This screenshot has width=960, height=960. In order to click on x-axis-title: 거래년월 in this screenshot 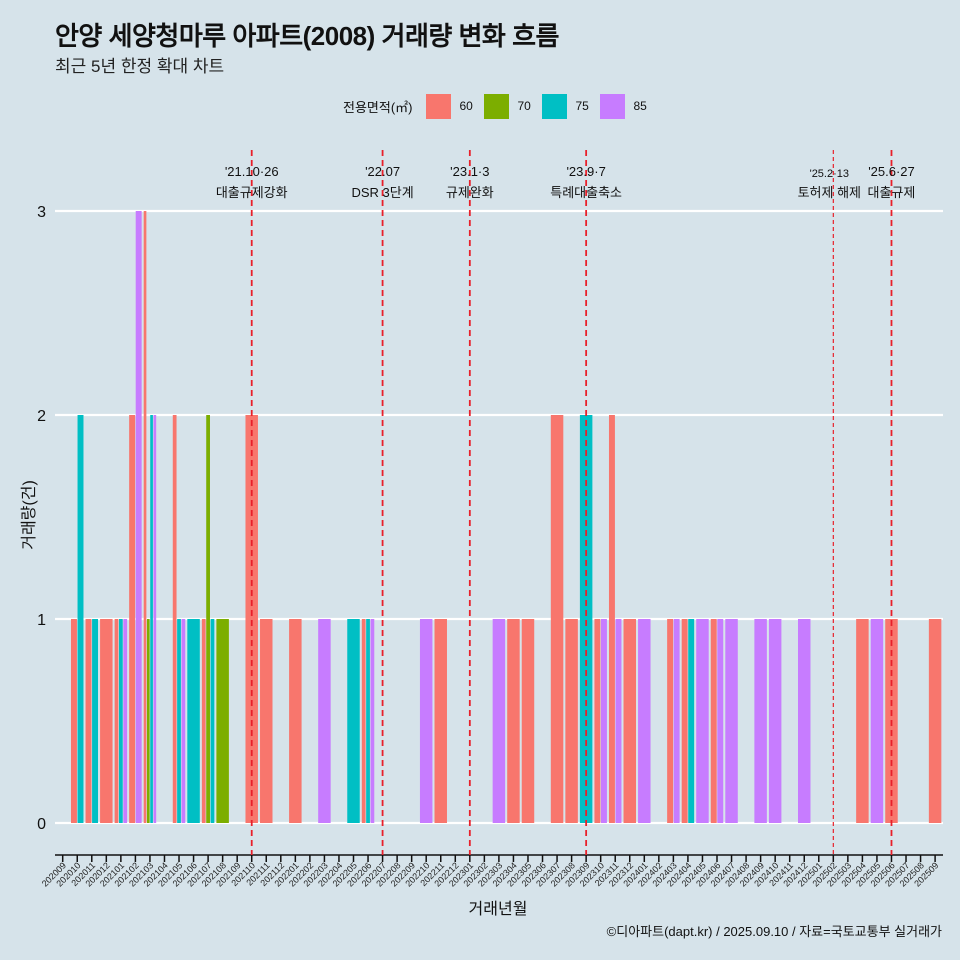, I will do `click(498, 909)`.